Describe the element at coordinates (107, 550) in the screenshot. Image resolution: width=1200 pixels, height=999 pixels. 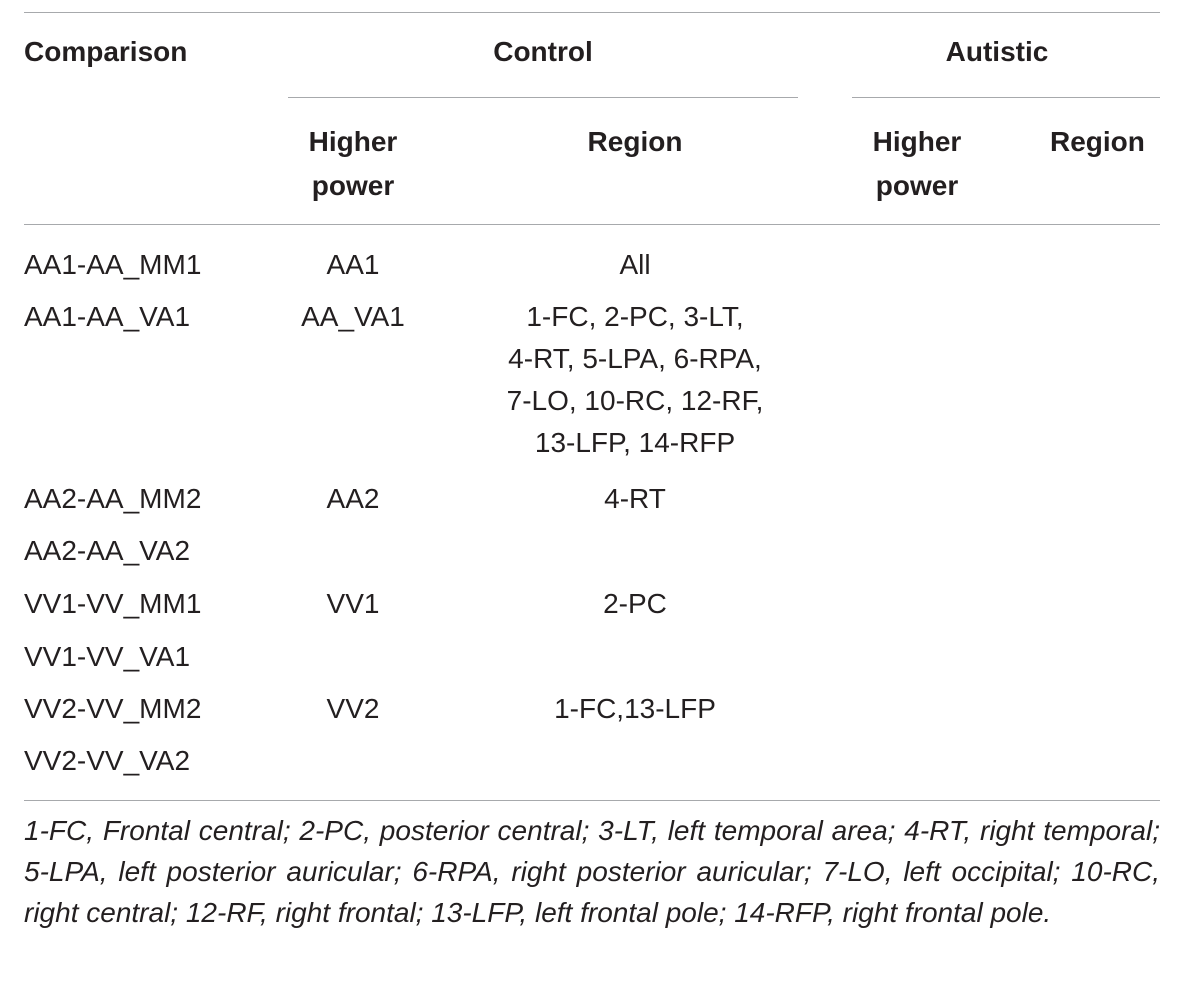
I see `cell-comparison: AA2-AA_VA2` at that location.